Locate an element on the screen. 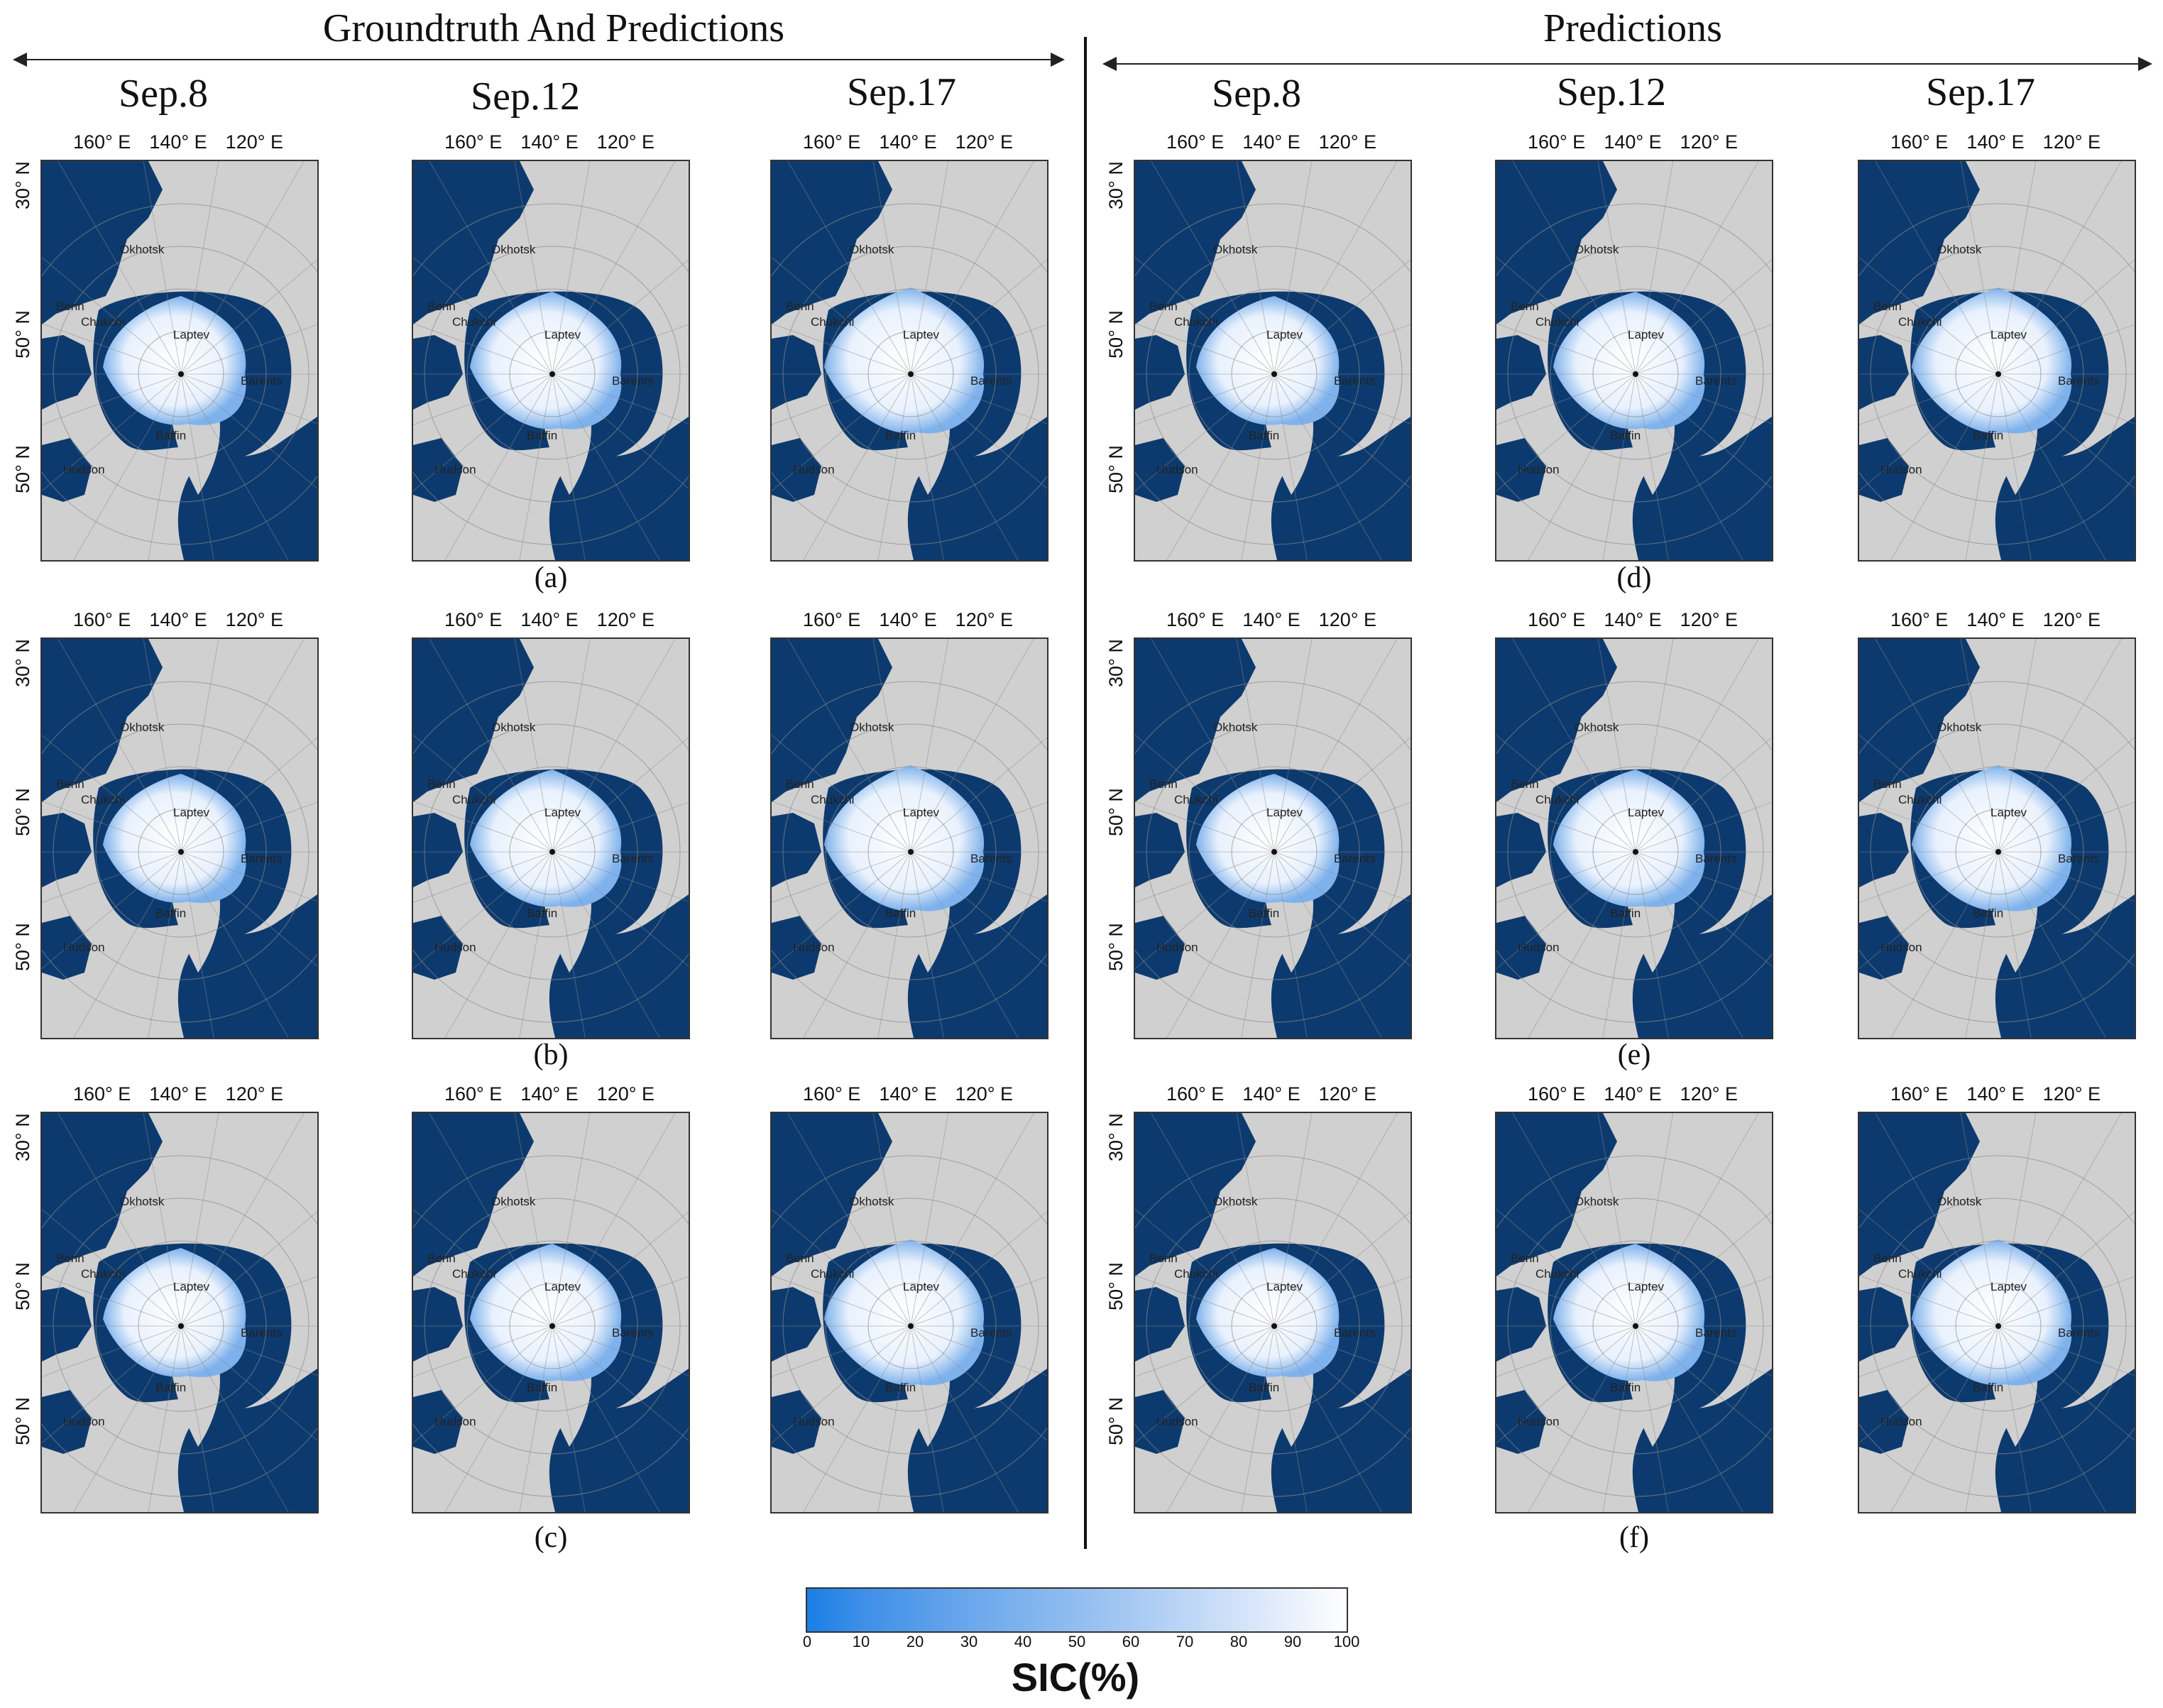 This screenshot has height=1708, width=2163. right-arrow-end is located at coordinates (2145, 64).